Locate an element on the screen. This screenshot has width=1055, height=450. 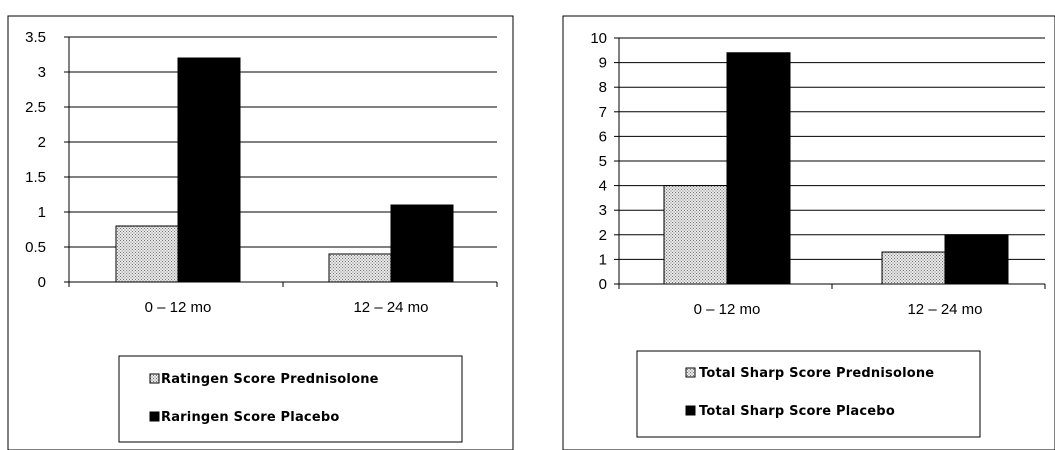
left-ytick-label-3: 1.5 is located at coordinates (35, 177).